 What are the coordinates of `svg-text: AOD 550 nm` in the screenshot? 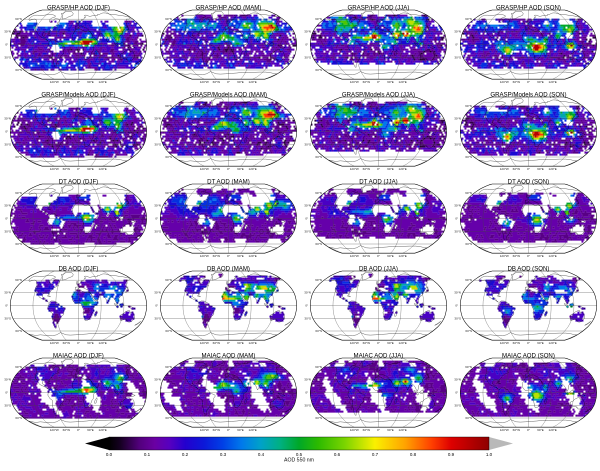 It's located at (299, 461).